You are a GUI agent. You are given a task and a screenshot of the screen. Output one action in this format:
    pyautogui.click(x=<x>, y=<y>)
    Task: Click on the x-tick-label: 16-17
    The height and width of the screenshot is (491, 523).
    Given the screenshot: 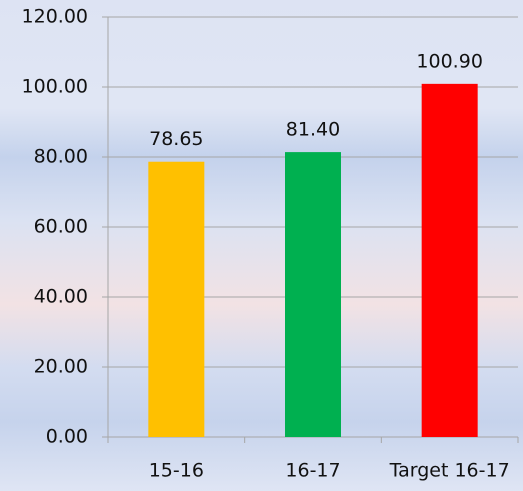 What is the action you would take?
    pyautogui.click(x=312, y=471)
    